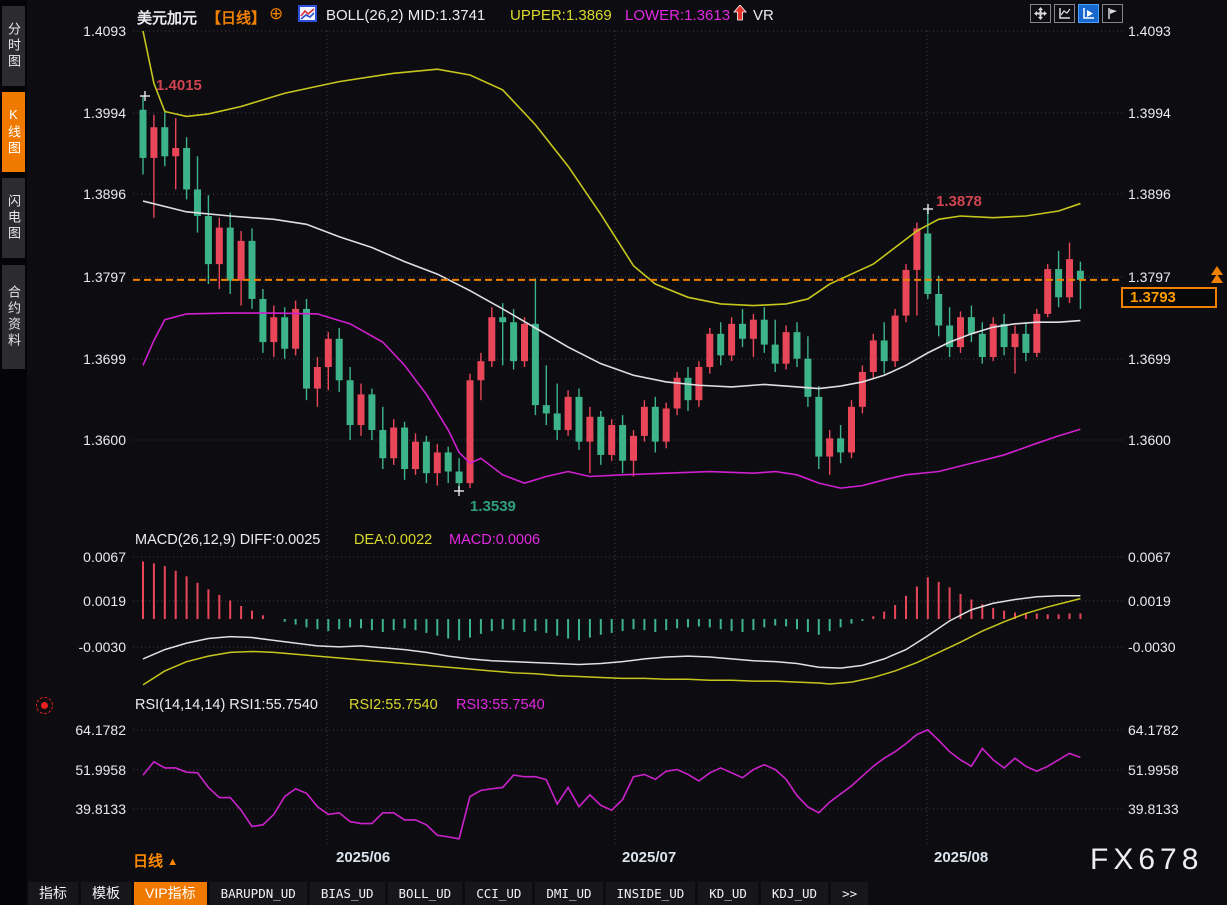  I want to click on sidebar-tab-2: 闪电图, so click(13, 218).